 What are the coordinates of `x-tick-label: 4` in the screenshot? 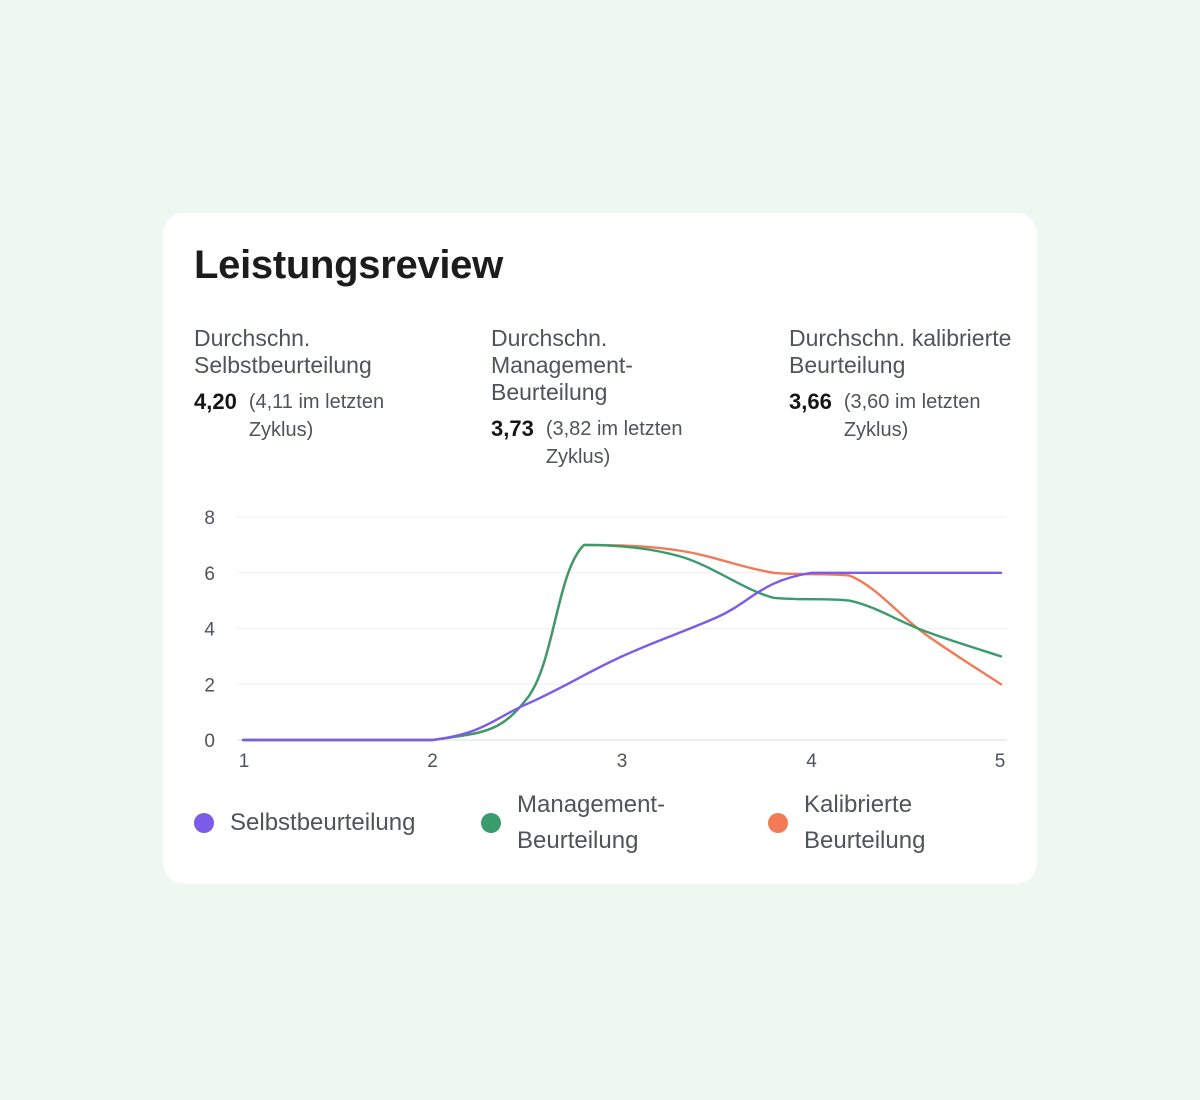 It's located at (811, 761).